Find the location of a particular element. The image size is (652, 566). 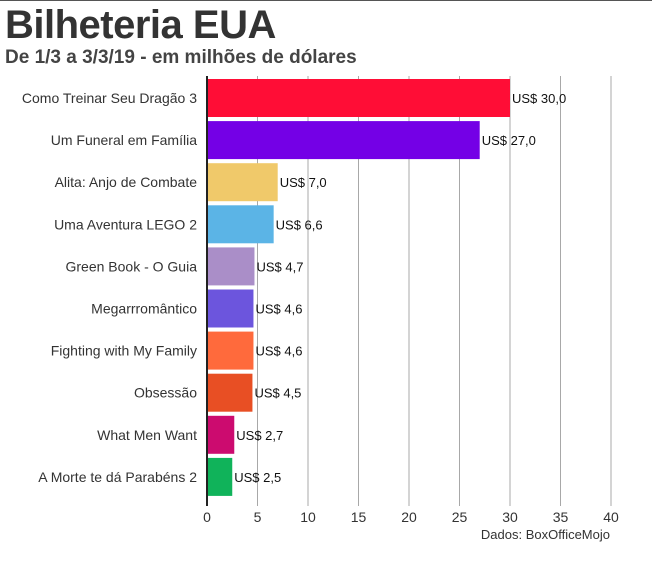

data-label: US$ 7,0 is located at coordinates (303, 182).